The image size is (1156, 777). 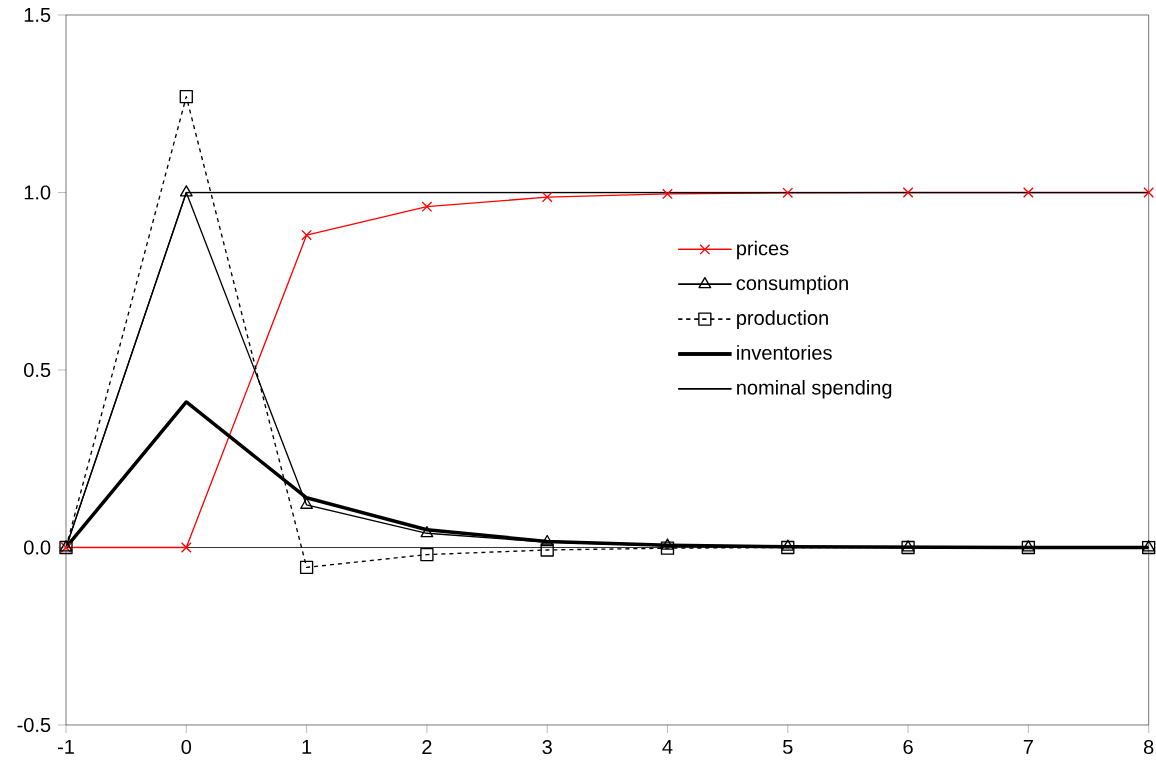 What do you see at coordinates (1028, 746) in the screenshot?
I see `x-tick-label: 7` at bounding box center [1028, 746].